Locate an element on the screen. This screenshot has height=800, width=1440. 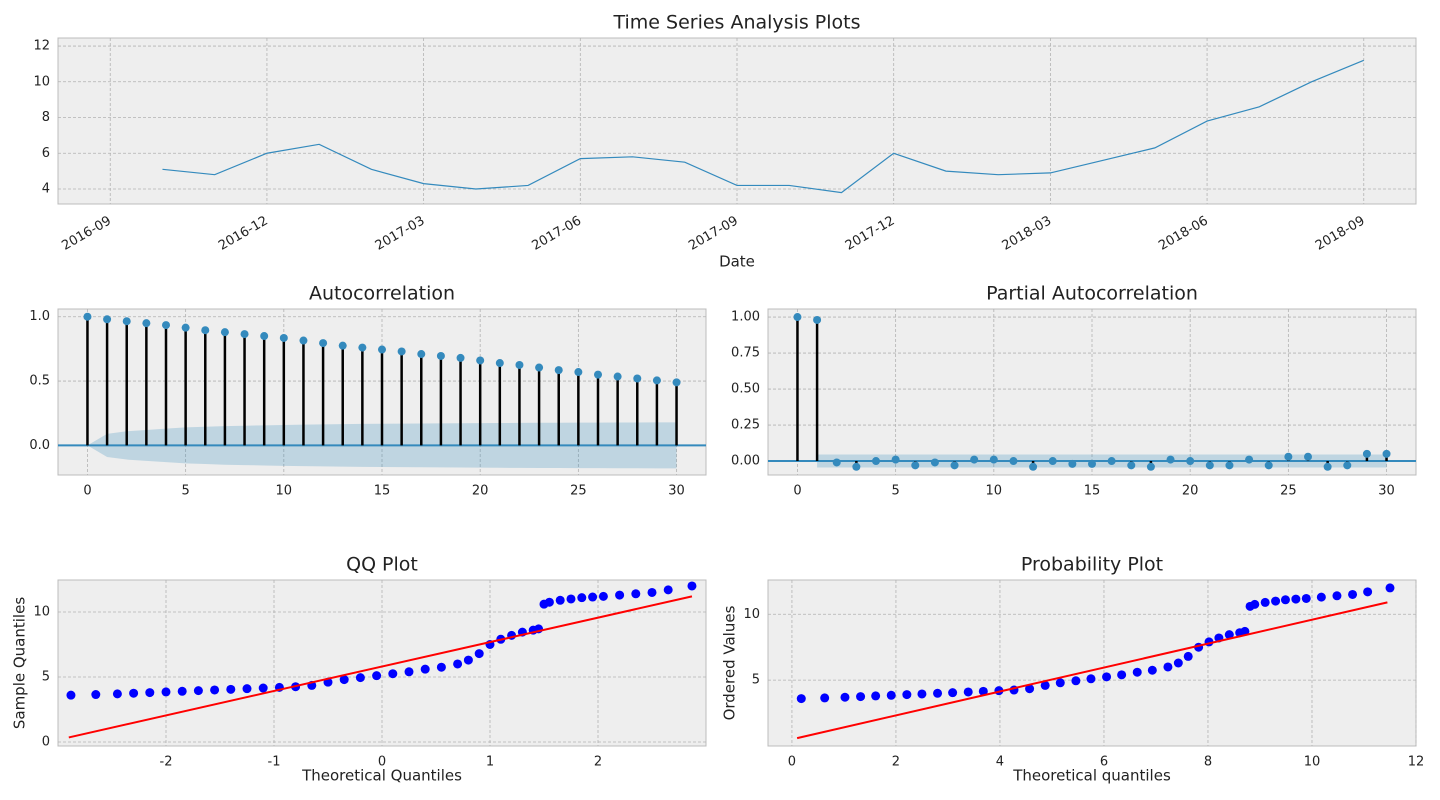
y-tick-label: 6 is located at coordinates (46, 153).